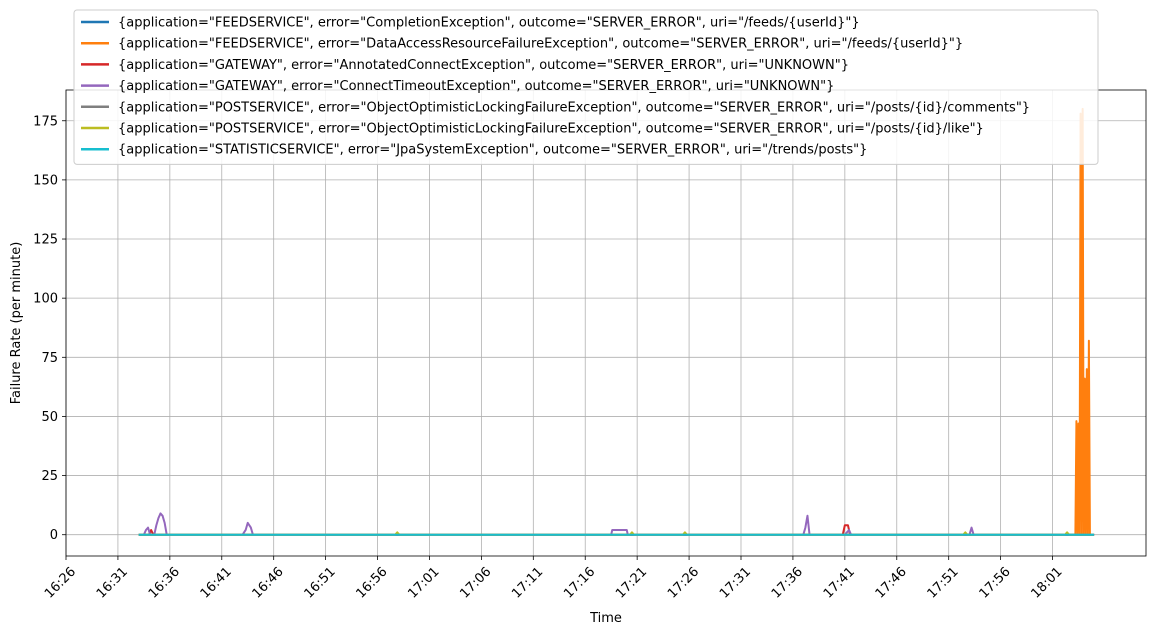 This screenshot has height=634, width=1160. What do you see at coordinates (49, 476) in the screenshot?
I see `y-tick-label: 25` at bounding box center [49, 476].